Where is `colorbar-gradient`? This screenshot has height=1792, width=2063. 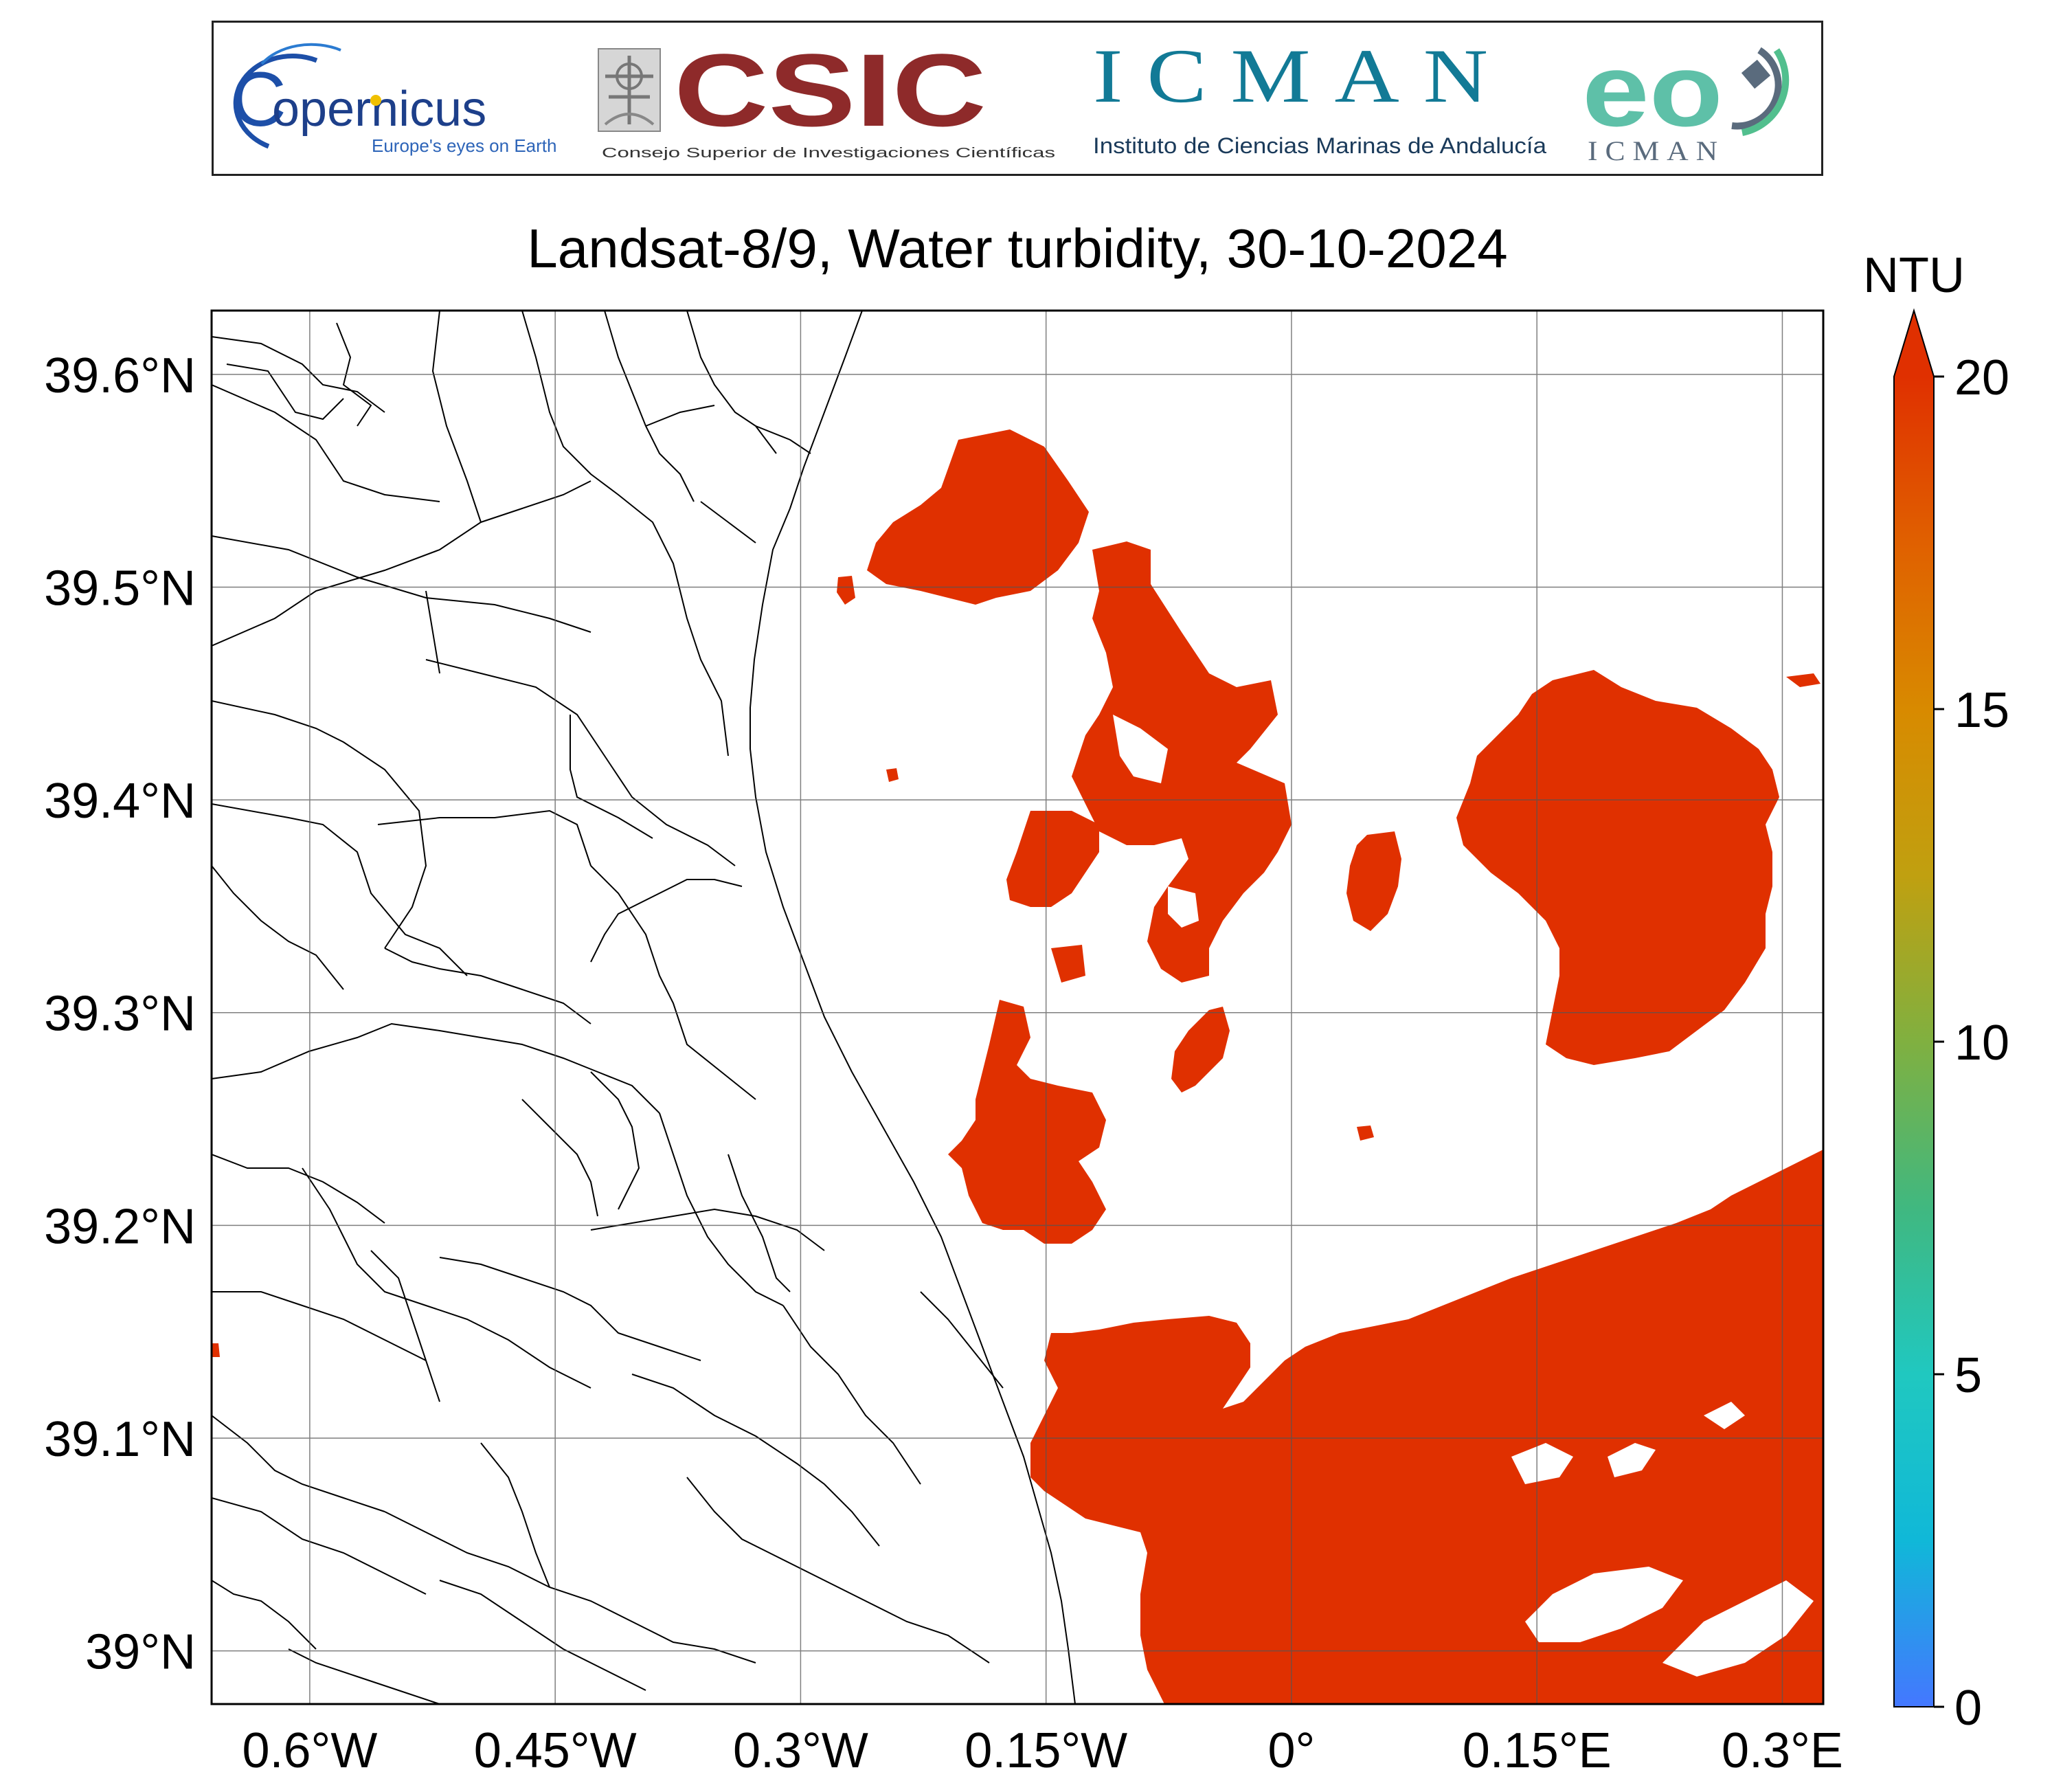
colorbar-gradient is located at coordinates (1914, 1042).